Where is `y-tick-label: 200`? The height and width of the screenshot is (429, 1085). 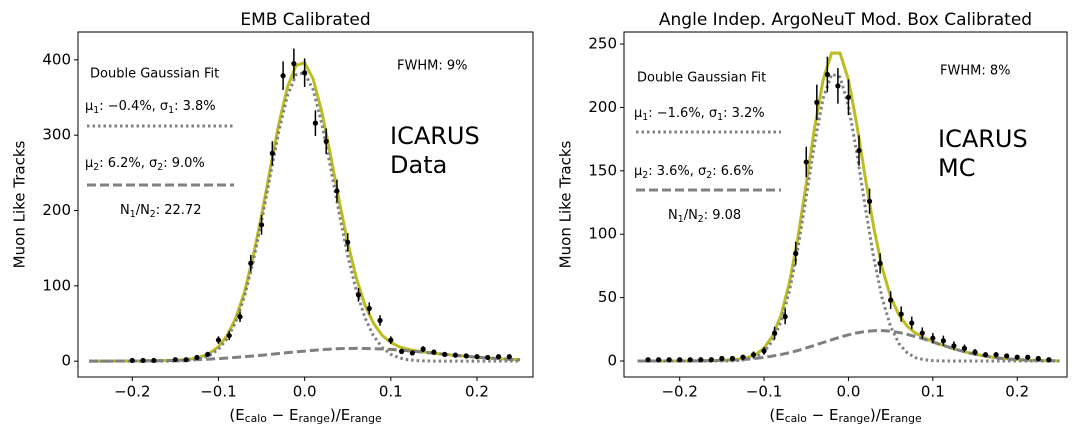
y-tick-label: 200 is located at coordinates (56, 210).